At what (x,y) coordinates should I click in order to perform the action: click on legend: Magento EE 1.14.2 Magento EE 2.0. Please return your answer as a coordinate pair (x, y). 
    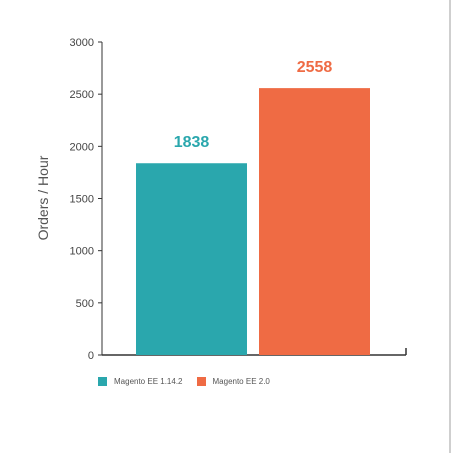
    Looking at the image, I should click on (184, 381).